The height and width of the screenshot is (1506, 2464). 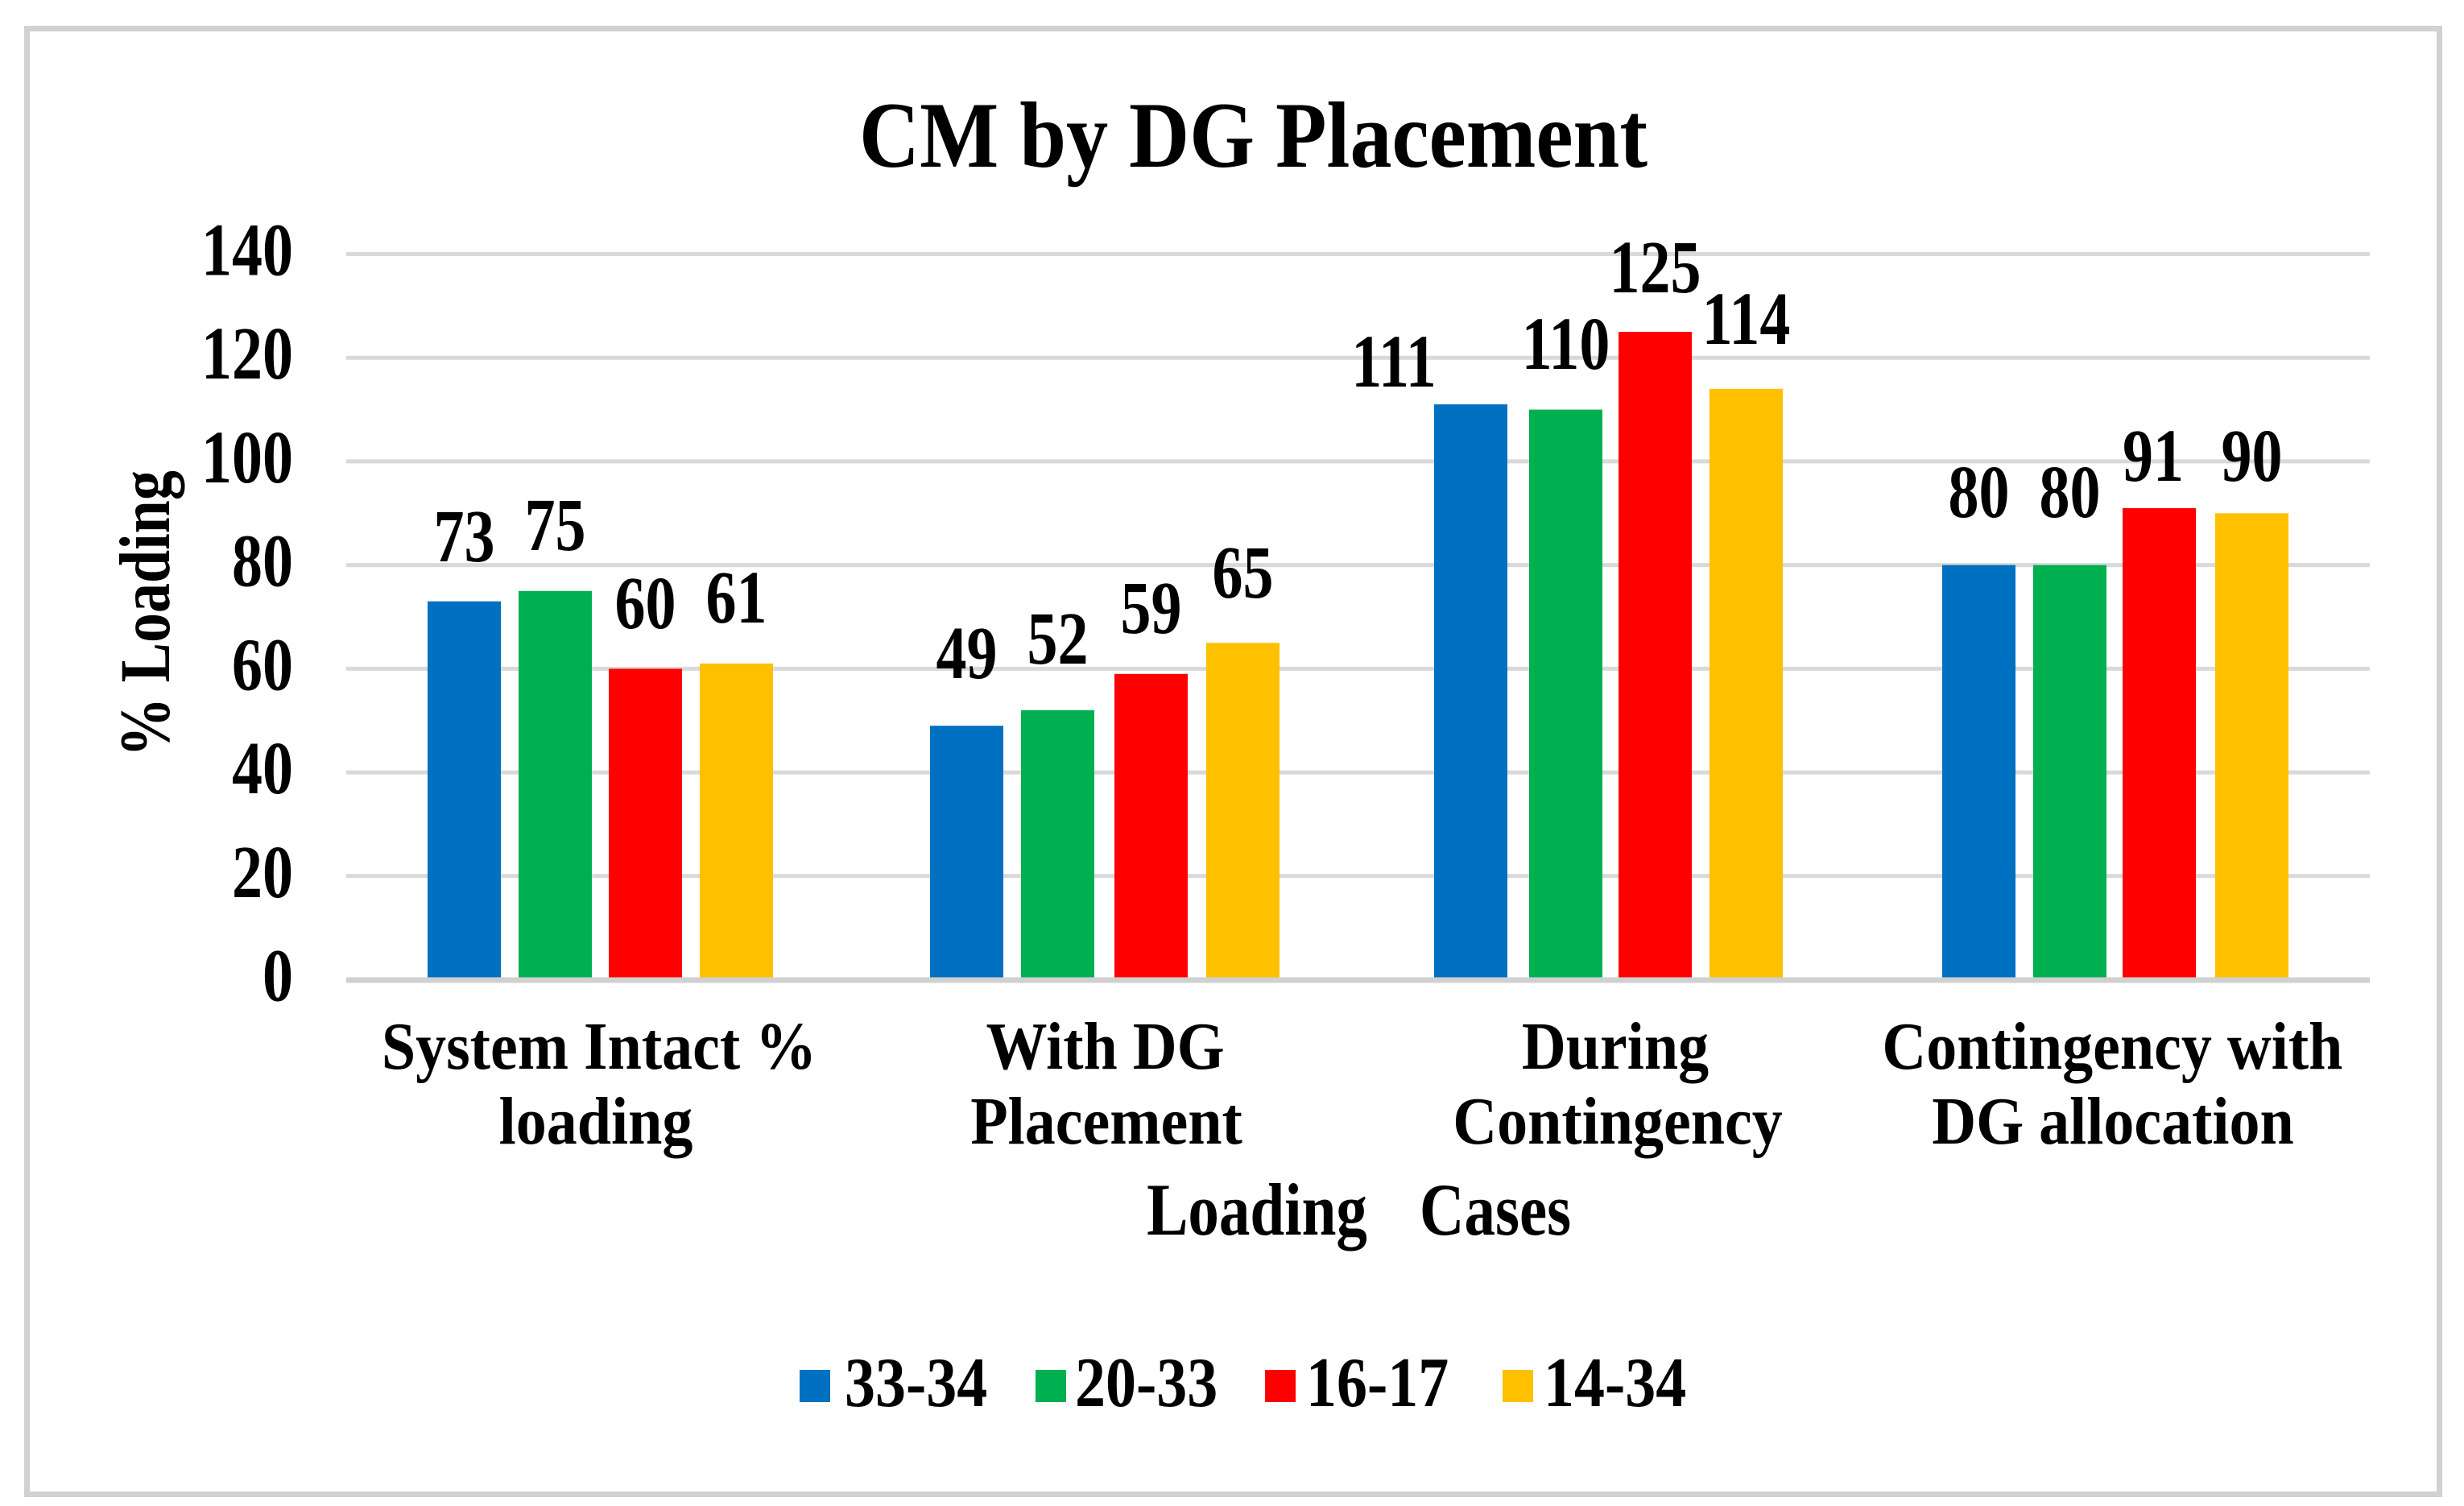 I want to click on svg-text: 61, so click(x=736, y=597).